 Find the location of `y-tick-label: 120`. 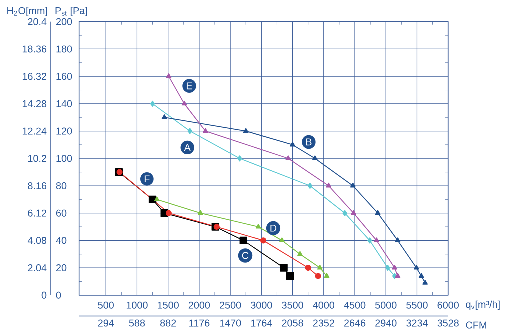

y-tick-label: 120 is located at coordinates (64, 131).